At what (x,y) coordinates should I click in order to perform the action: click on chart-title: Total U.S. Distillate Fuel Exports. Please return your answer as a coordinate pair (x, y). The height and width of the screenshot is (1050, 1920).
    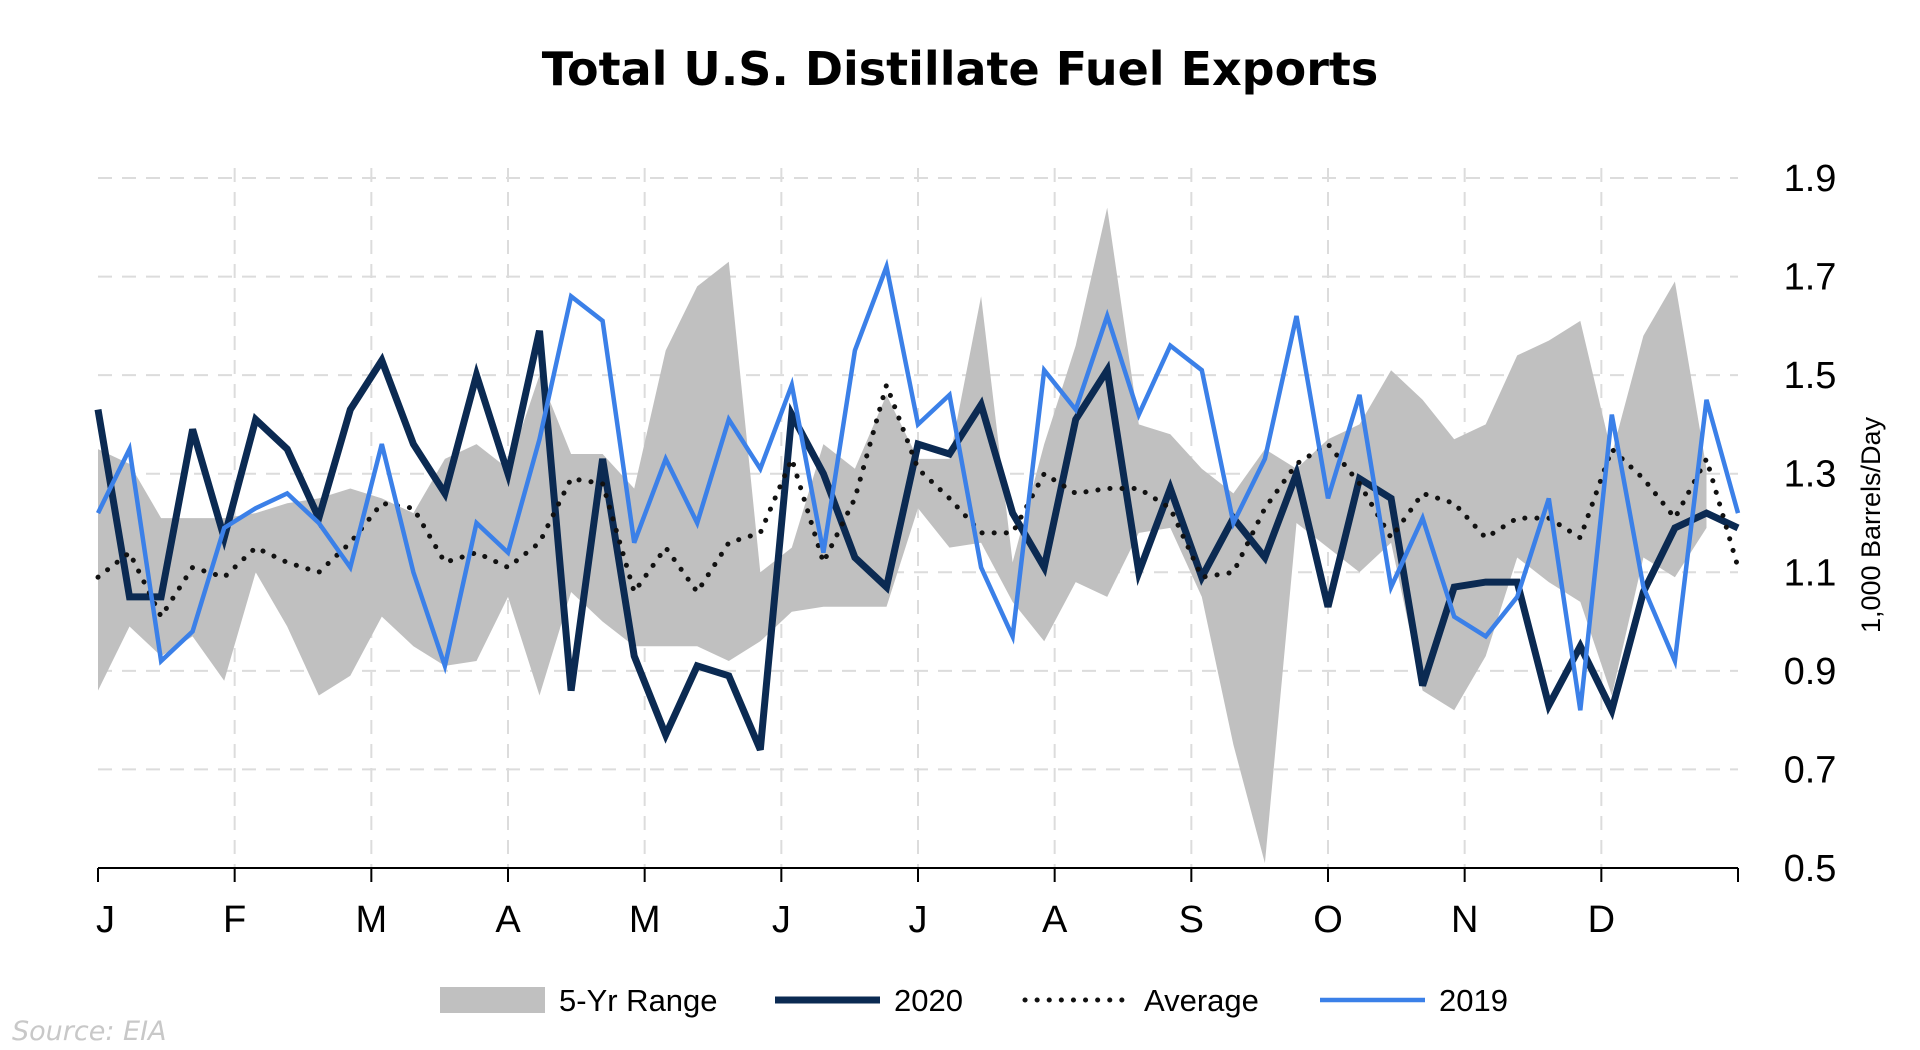
    Looking at the image, I should click on (960, 69).